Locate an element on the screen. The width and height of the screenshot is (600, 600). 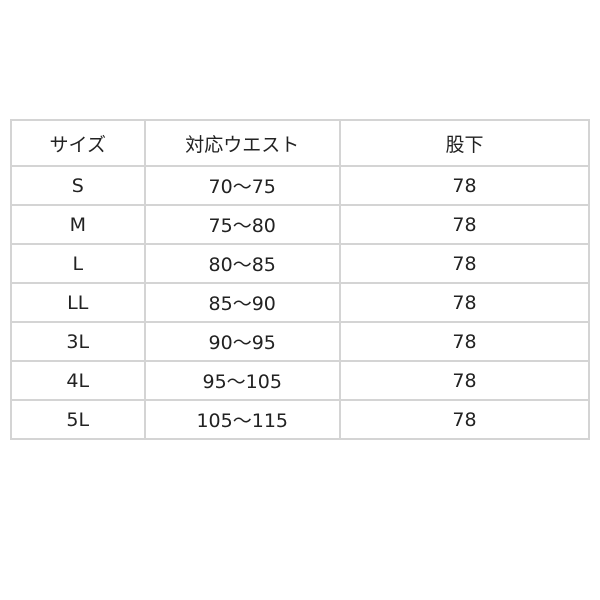
table-row: S 70〜75 78 is located at coordinates (300, 185).